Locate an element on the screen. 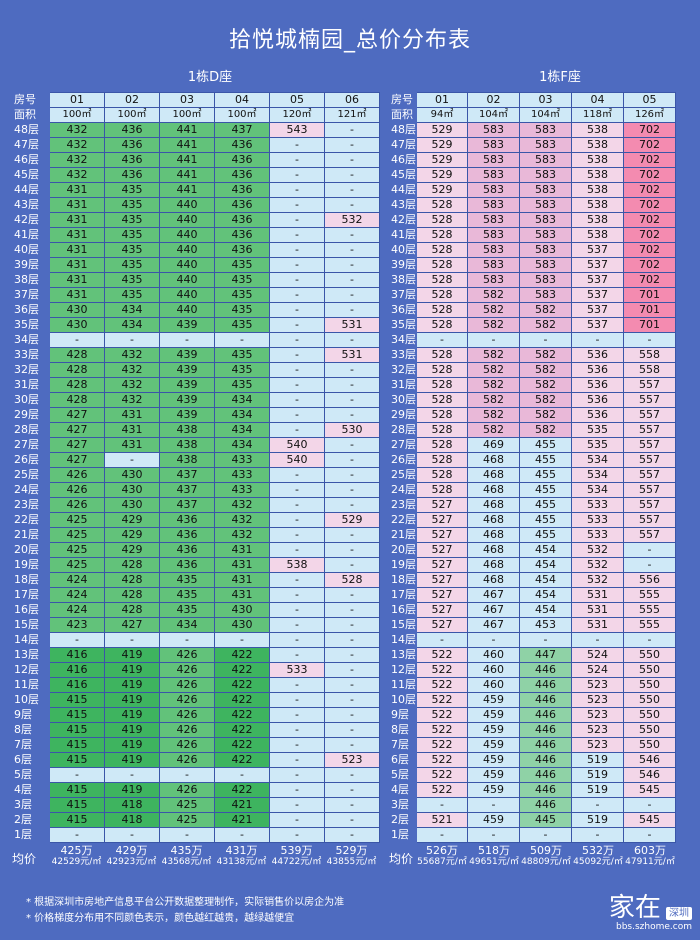  floor-label: 36层 is located at coordinates (26, 310).